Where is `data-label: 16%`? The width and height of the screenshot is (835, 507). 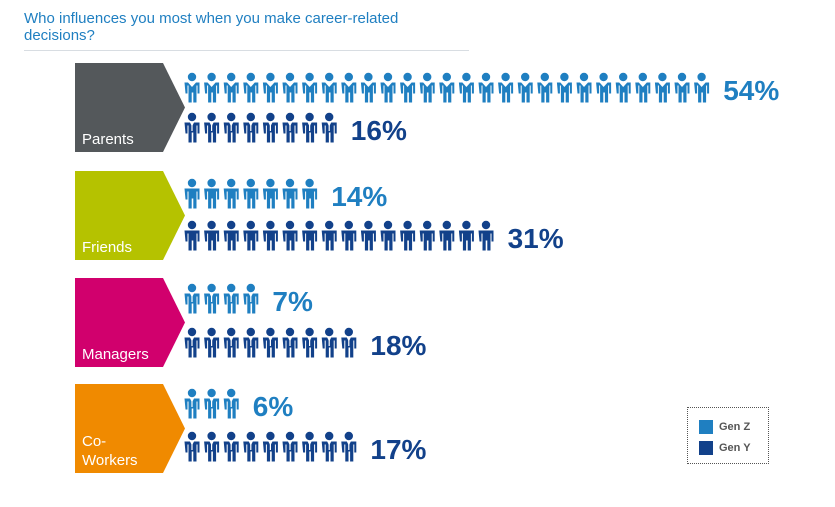 data-label: 16% is located at coordinates (379, 130).